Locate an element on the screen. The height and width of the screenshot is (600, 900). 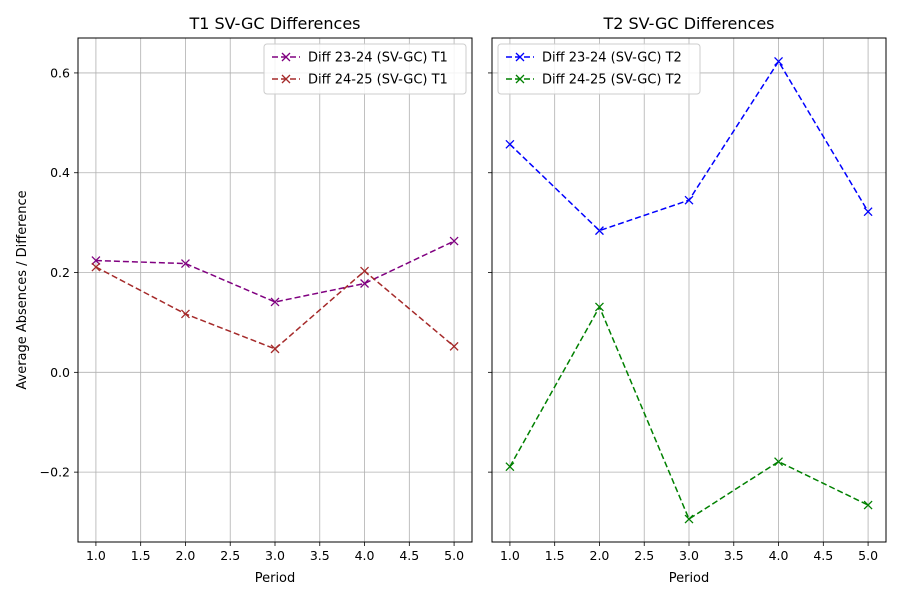
y-tick-label: 0.2 is located at coordinates (60, 272).